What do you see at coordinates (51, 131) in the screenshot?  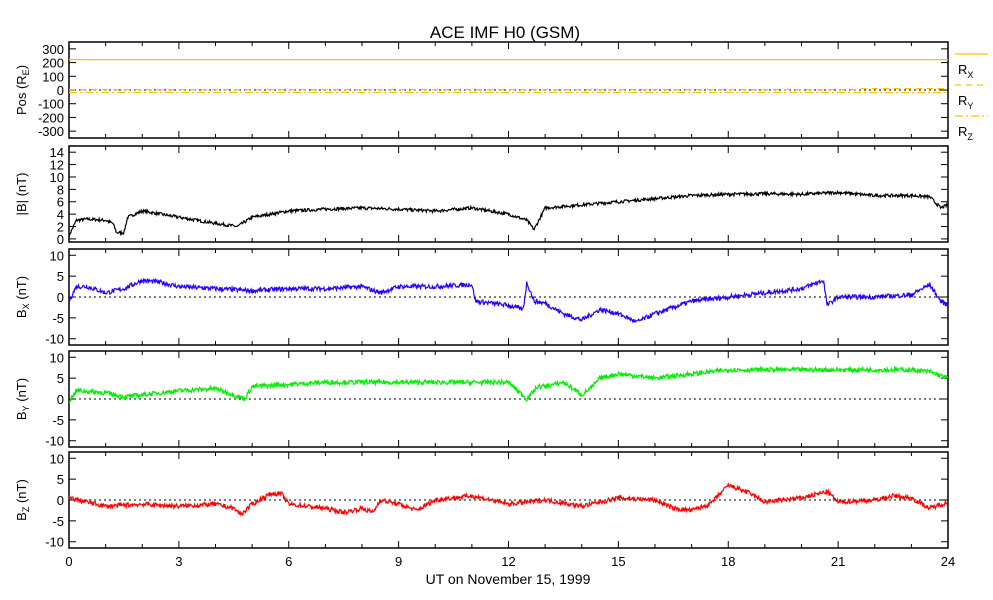 I see `y-tick-label: -300` at bounding box center [51, 131].